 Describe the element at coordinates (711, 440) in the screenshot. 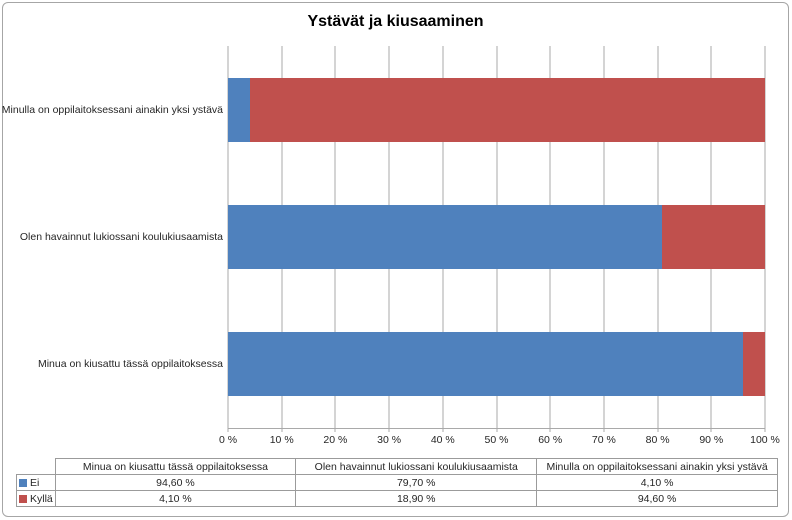

I see `x-axis-tick-label: 90 %` at that location.